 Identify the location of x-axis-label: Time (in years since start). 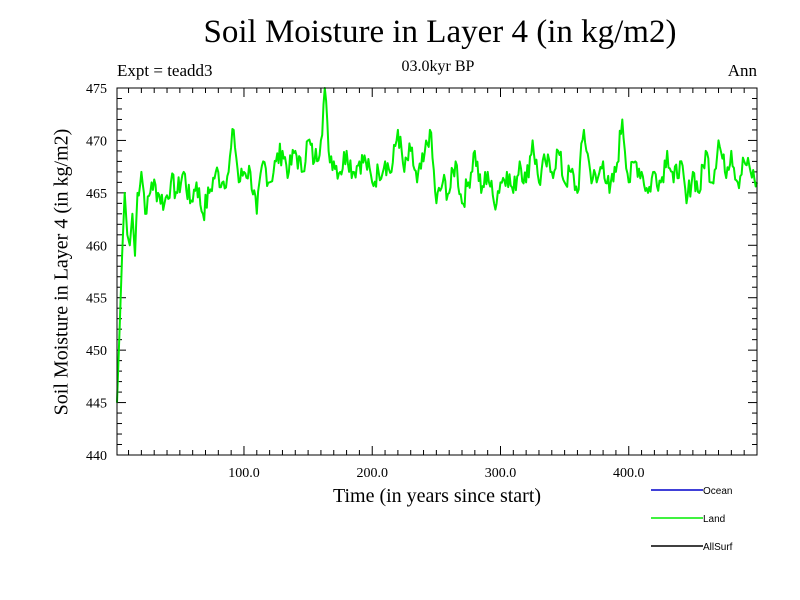
(437, 496).